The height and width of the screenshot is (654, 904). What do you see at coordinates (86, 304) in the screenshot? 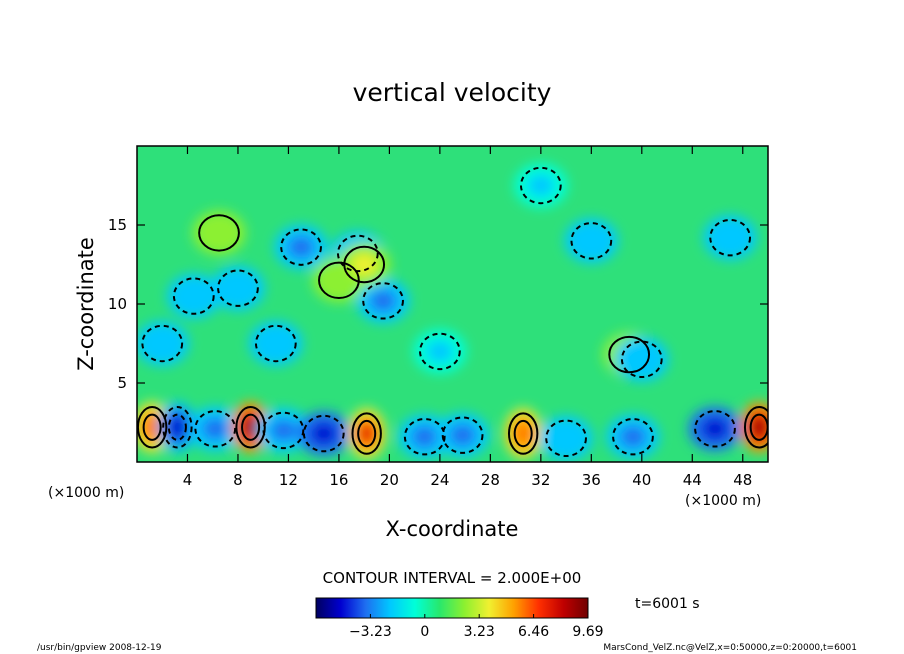
I see `y-axis-label: Z-coordinate` at bounding box center [86, 304].